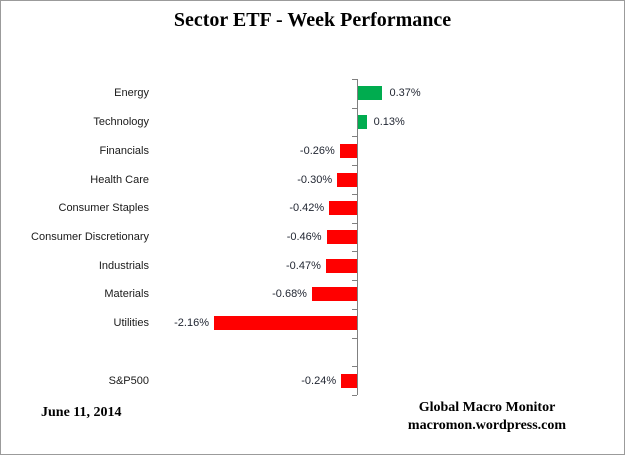 Image resolution: width=625 pixels, height=455 pixels. Describe the element at coordinates (81, 412) in the screenshot. I see `footer-date: June 11, 2014` at that location.